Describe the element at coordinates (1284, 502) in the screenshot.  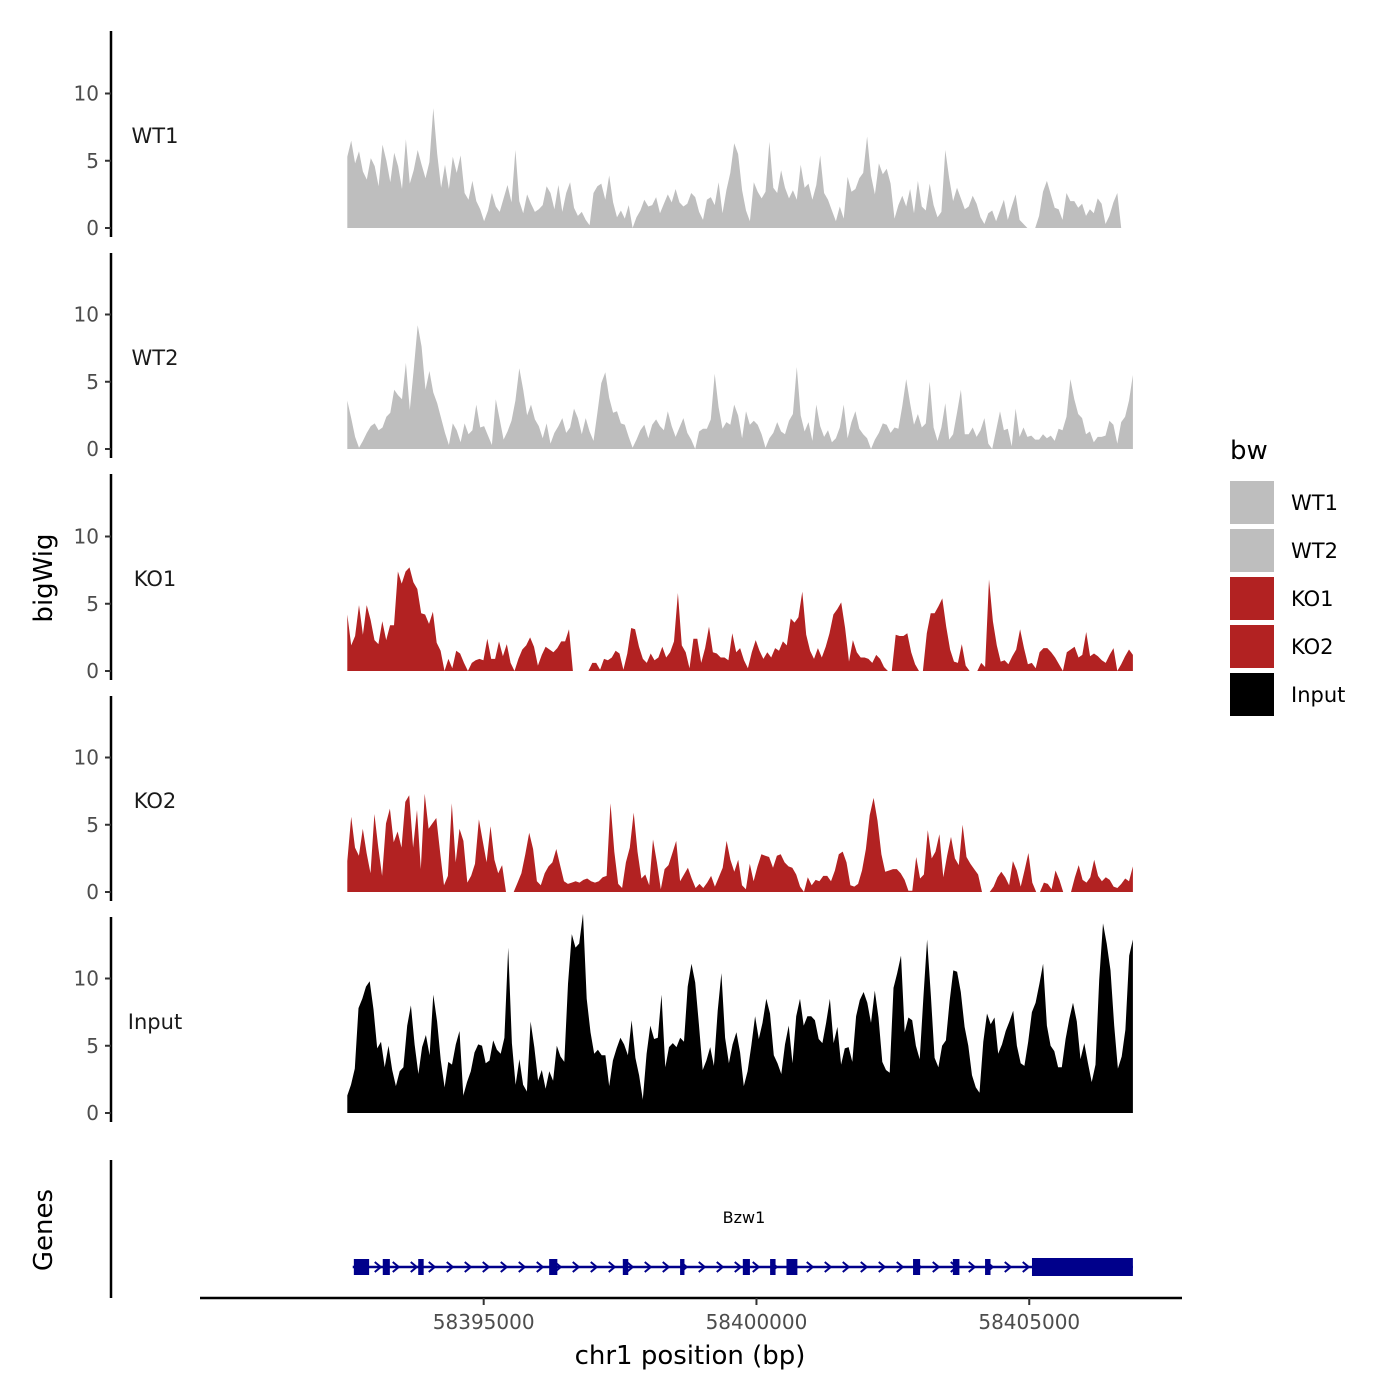
I see `legend-item-wt1: WT1` at that location.